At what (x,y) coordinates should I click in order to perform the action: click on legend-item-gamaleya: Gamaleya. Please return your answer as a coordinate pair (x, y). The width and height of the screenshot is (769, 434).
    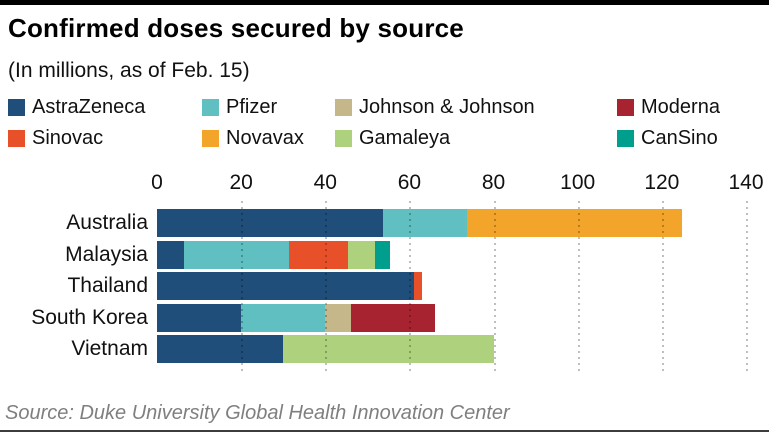
    Looking at the image, I should click on (476, 137).